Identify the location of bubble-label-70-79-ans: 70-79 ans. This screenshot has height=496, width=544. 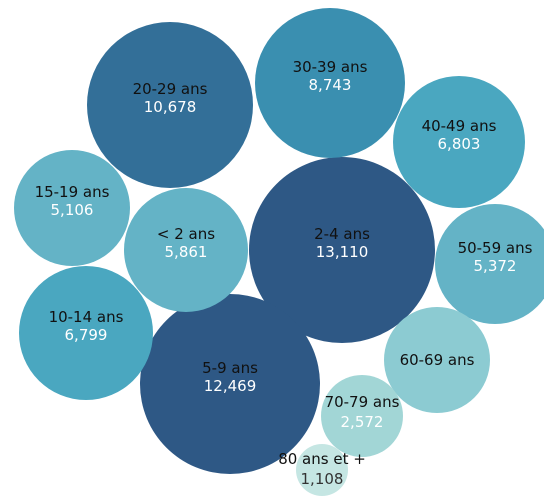
(362, 402).